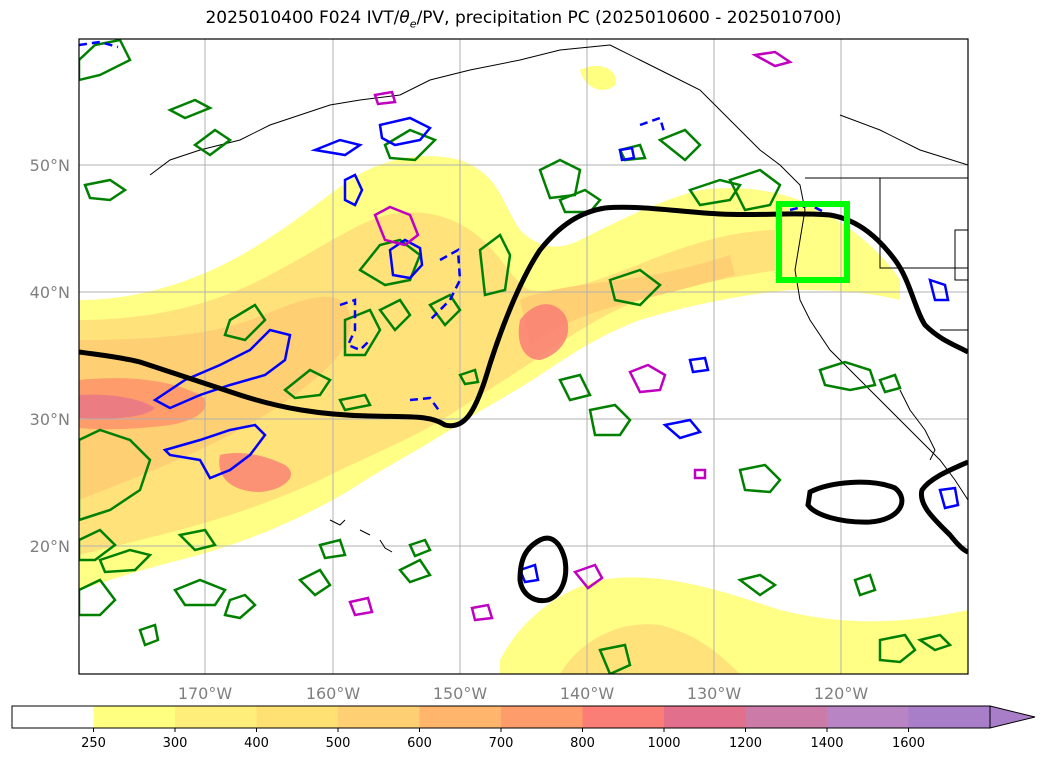  I want to click on lon-label: 170°W, so click(205, 693).